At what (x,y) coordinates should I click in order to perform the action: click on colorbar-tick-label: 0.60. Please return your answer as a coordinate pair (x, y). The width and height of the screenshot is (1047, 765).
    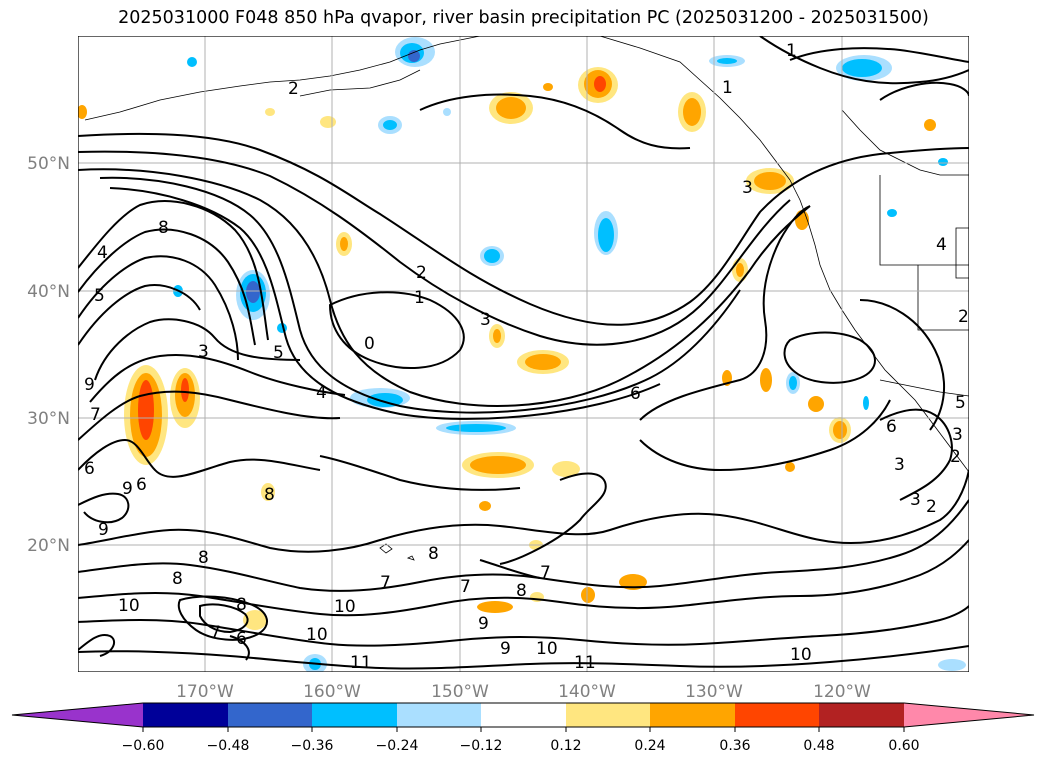
    Looking at the image, I should click on (903, 746).